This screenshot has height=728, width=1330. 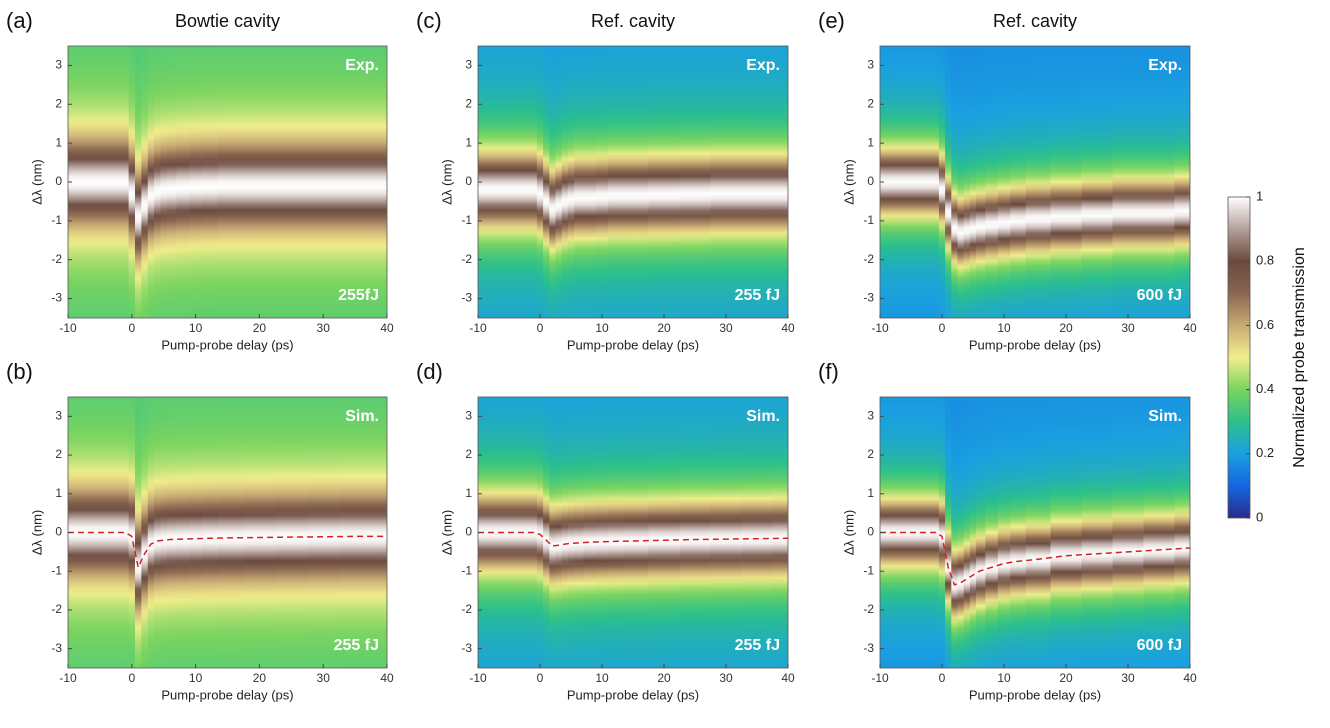 What do you see at coordinates (1259, 516) in the screenshot?
I see `colorbar-tick-label: 0` at bounding box center [1259, 516].